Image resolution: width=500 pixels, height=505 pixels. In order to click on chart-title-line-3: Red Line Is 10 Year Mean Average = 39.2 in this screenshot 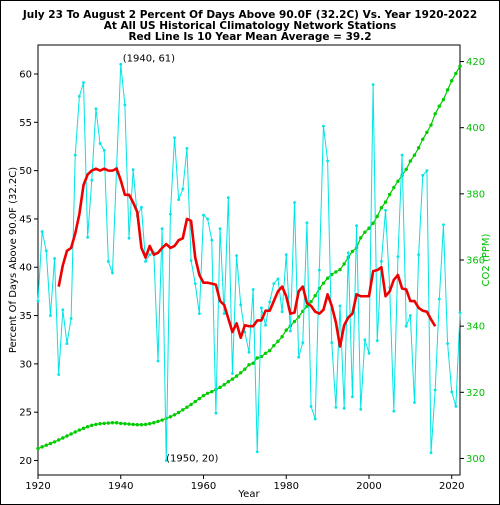, I will do `click(249, 37)`.